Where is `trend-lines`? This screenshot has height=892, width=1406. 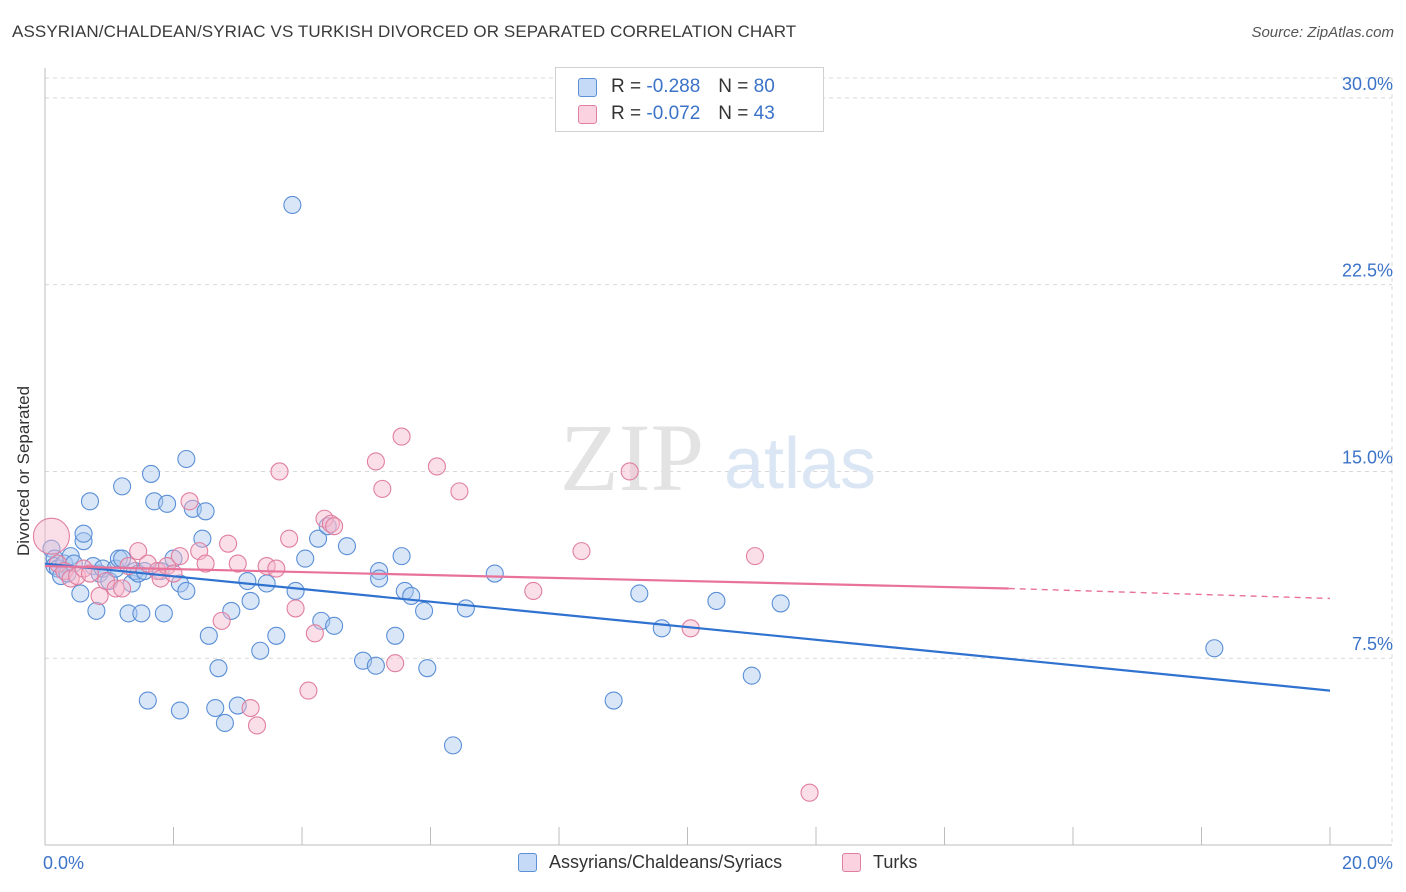
trend-lines is located at coordinates (687, 627).